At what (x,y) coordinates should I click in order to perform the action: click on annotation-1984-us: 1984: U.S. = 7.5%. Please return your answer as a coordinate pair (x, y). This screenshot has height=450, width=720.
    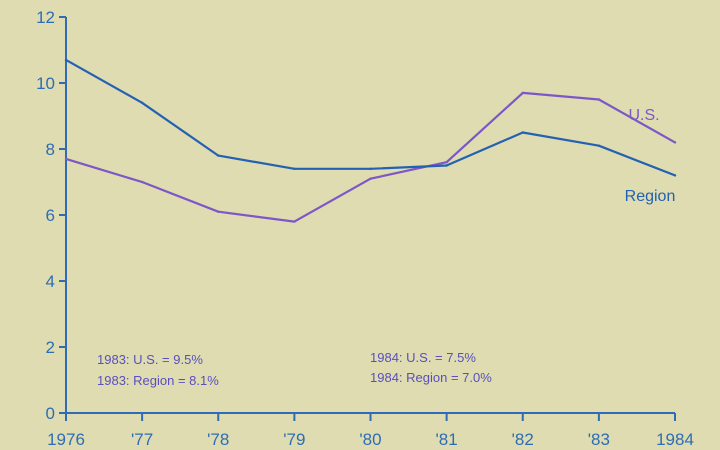
    Looking at the image, I should click on (423, 357).